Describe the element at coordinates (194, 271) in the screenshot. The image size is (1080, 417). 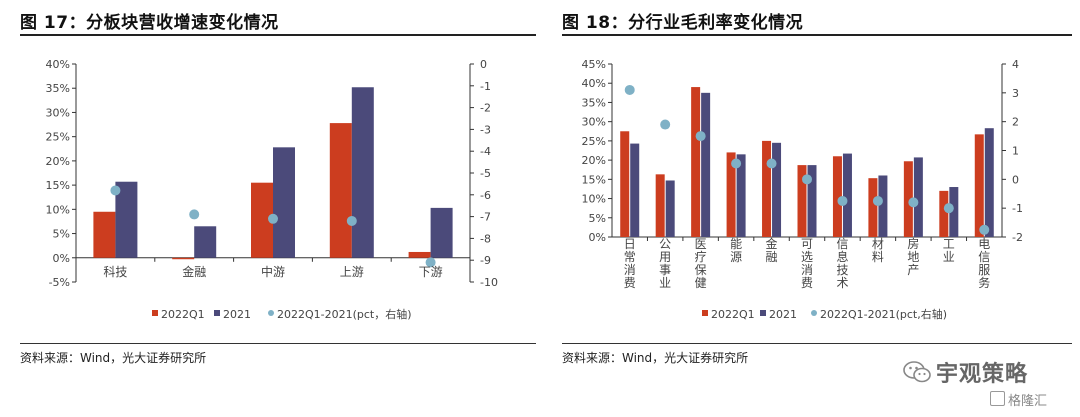
I see `category-label: 金融` at that location.